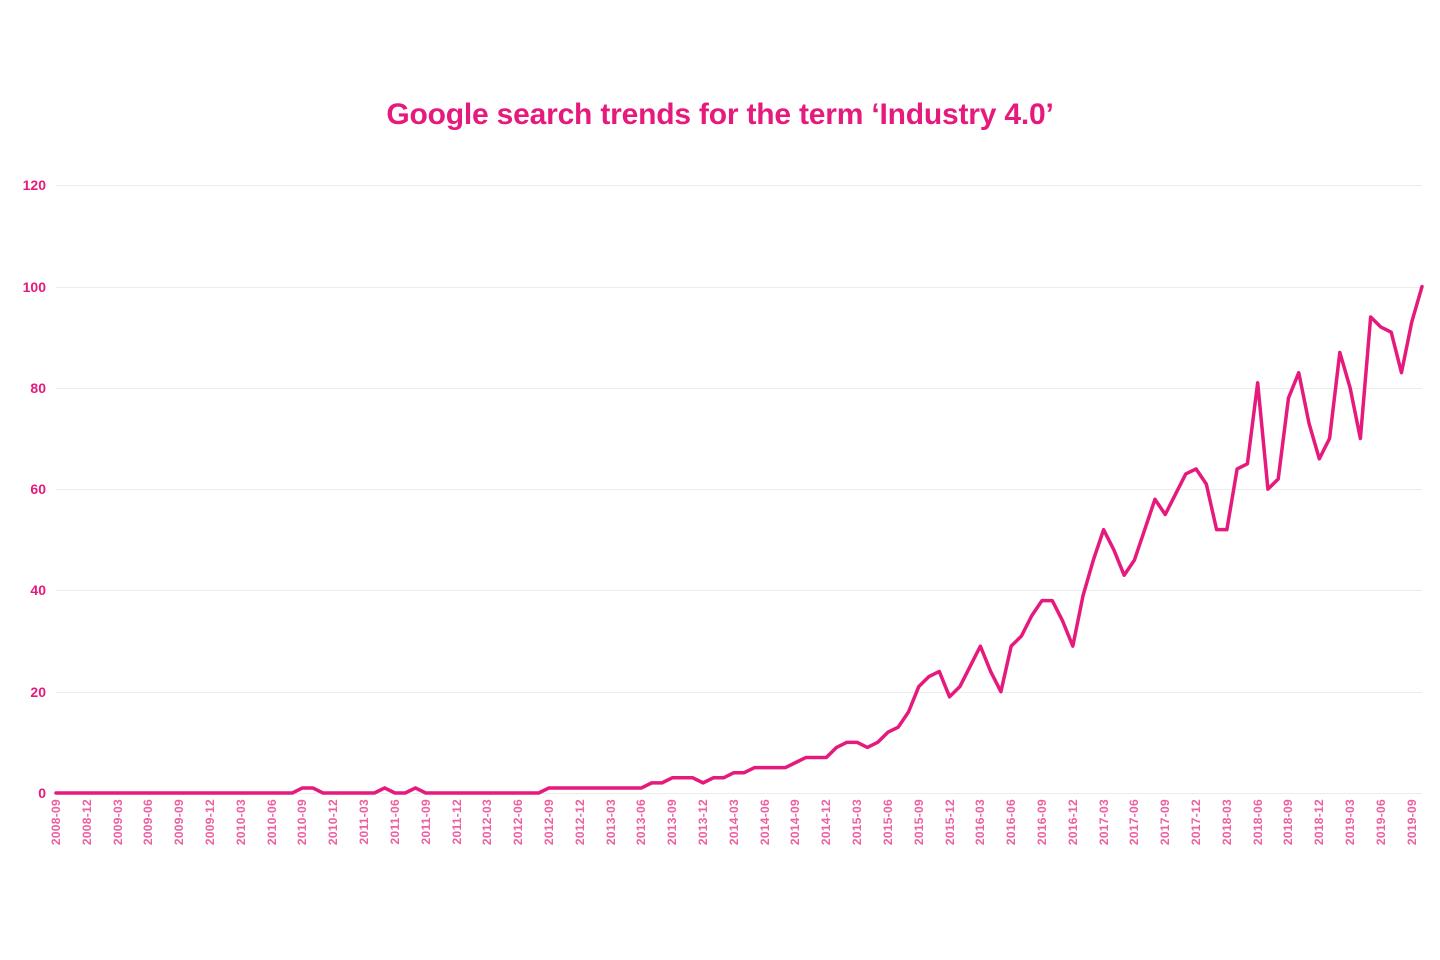 This screenshot has width=1440, height=960. Describe the element at coordinates (34, 286) in the screenshot. I see `y-axis-tick-label: 100` at that location.